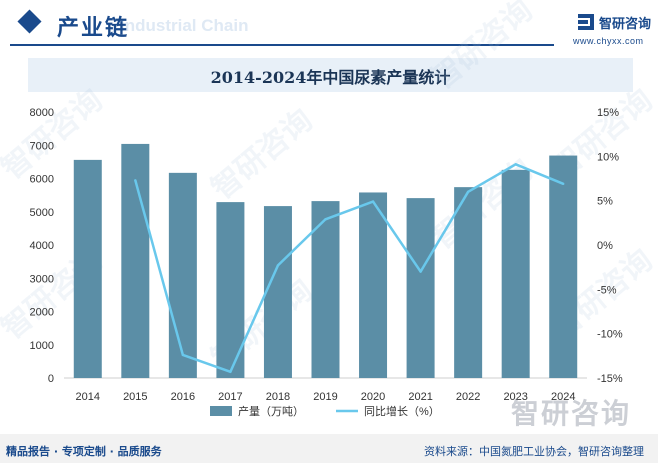  Describe the element at coordinates (42, 313) in the screenshot. I see `y-left-tick-label: 2000` at that location.